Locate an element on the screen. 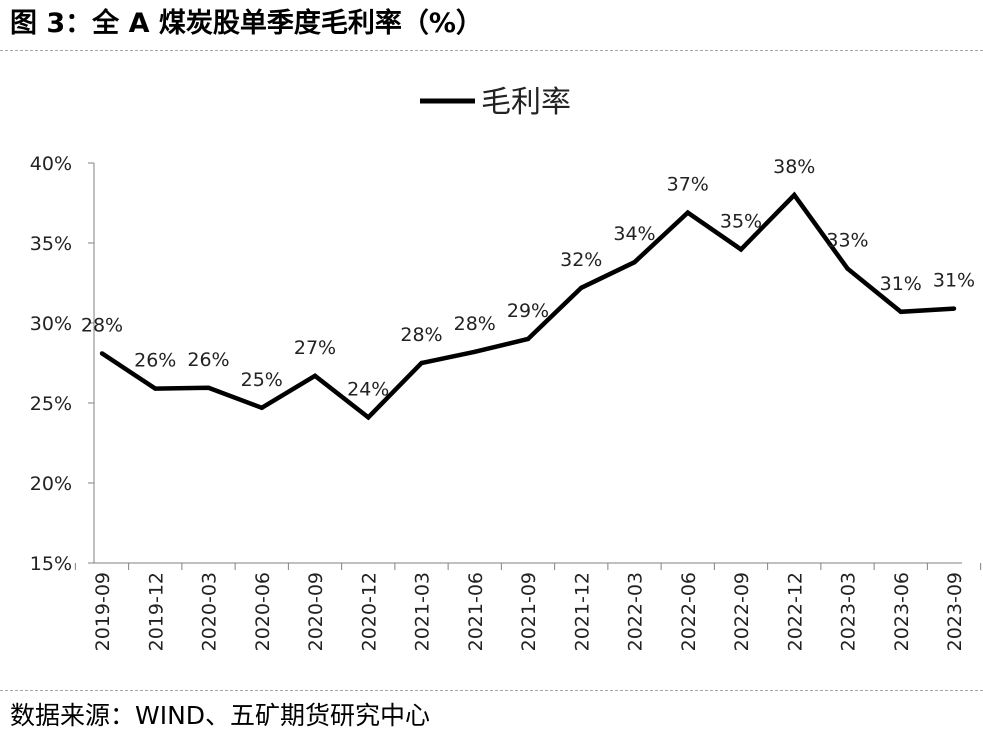  x-tick-label: 2023-09 is located at coordinates (955, 611).